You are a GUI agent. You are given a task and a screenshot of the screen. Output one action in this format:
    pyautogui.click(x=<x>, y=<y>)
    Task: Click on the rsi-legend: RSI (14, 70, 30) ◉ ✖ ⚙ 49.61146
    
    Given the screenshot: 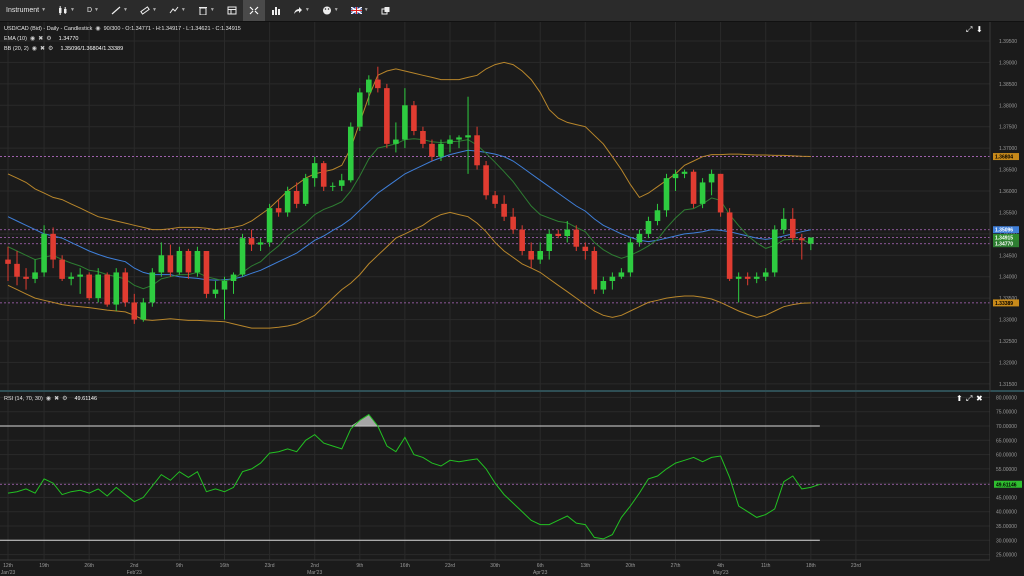 What is the action you would take?
    pyautogui.click(x=50, y=399)
    